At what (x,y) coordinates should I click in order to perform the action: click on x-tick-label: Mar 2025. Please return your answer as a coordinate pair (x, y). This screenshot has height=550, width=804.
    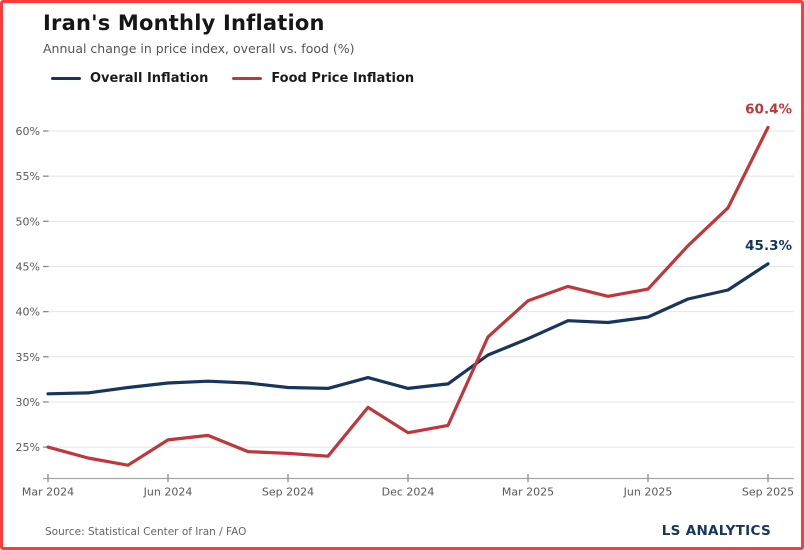
    Looking at the image, I should click on (528, 492).